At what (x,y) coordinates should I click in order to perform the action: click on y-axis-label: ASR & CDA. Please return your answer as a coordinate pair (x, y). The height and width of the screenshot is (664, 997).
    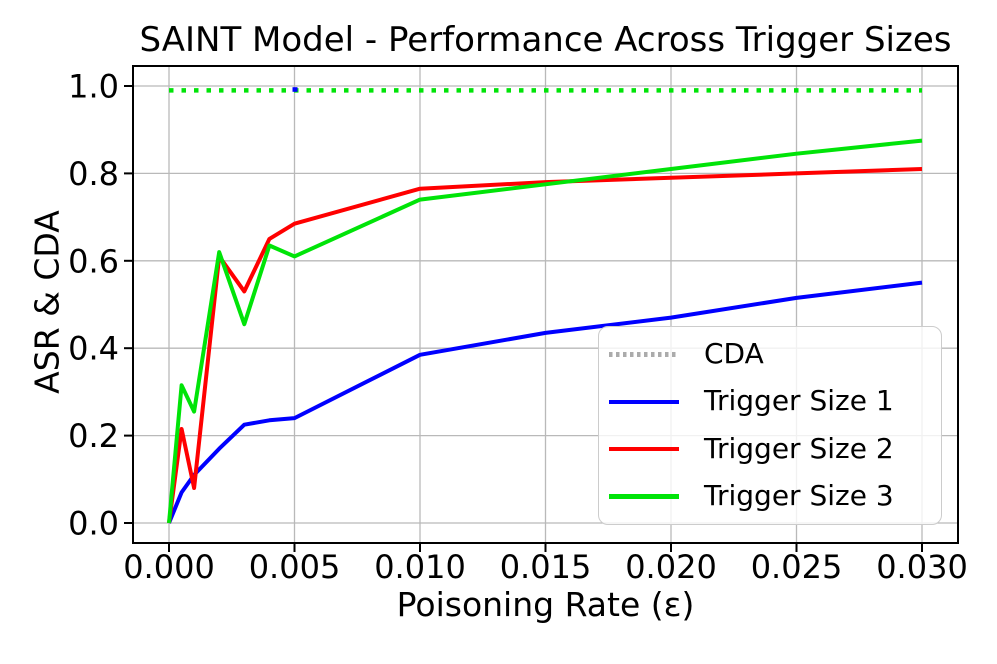
    Looking at the image, I should click on (47, 302).